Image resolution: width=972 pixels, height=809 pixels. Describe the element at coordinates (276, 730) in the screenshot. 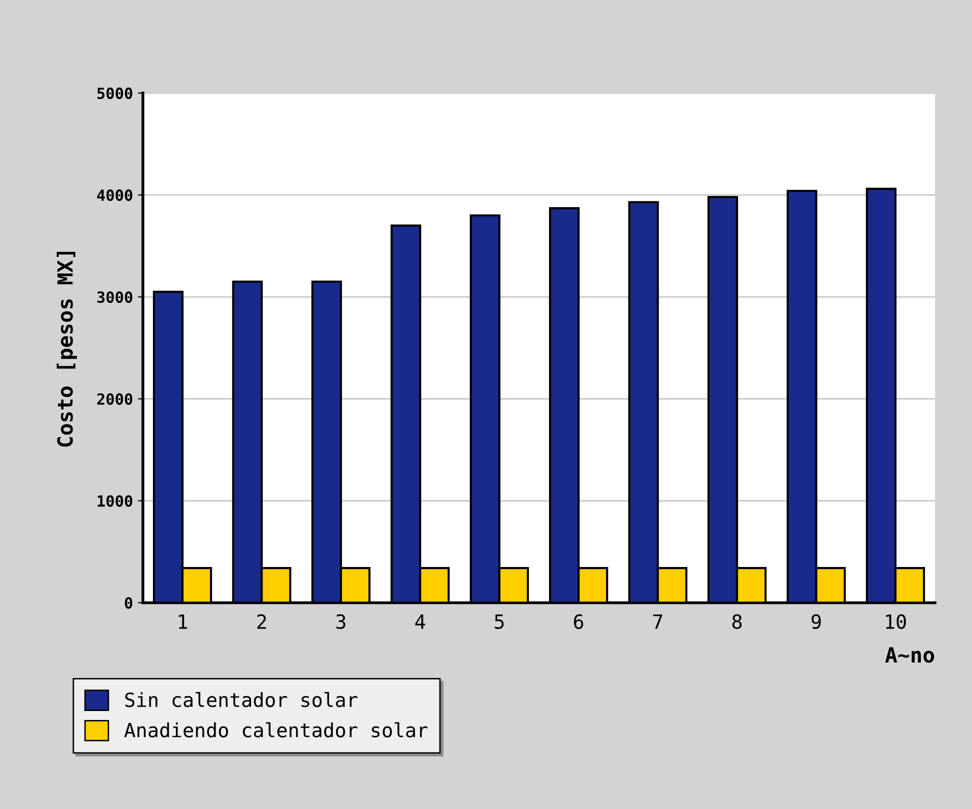

I see `legend-label: Anadiendo calentador solar` at that location.